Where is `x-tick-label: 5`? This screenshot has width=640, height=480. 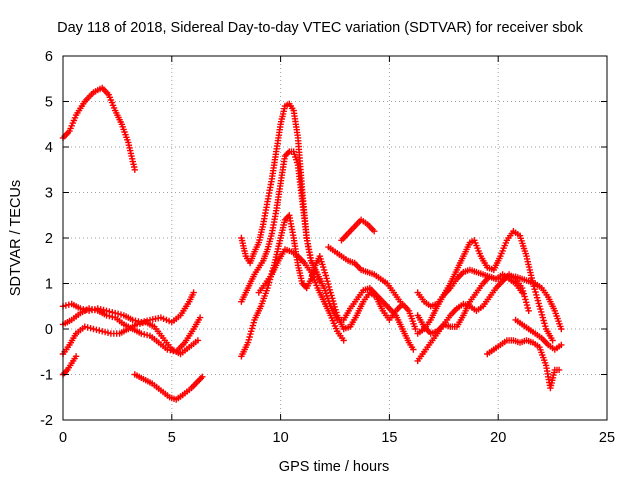
x-tick-label: 5 is located at coordinates (172, 438).